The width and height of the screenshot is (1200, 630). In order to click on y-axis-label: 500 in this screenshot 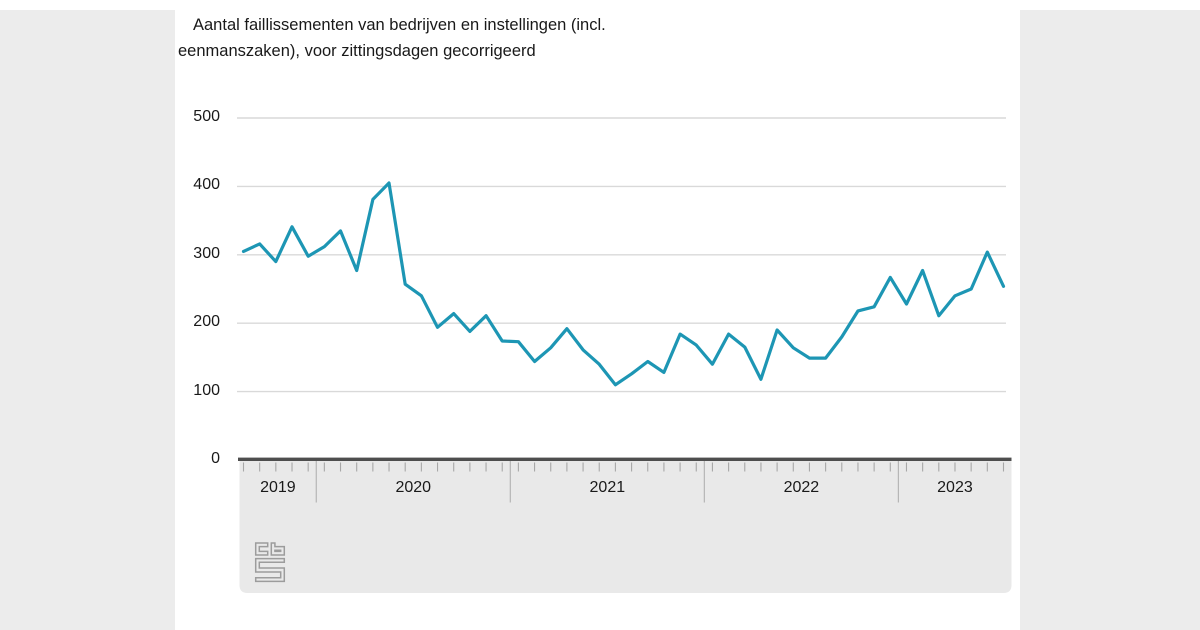, I will do `click(206, 116)`.